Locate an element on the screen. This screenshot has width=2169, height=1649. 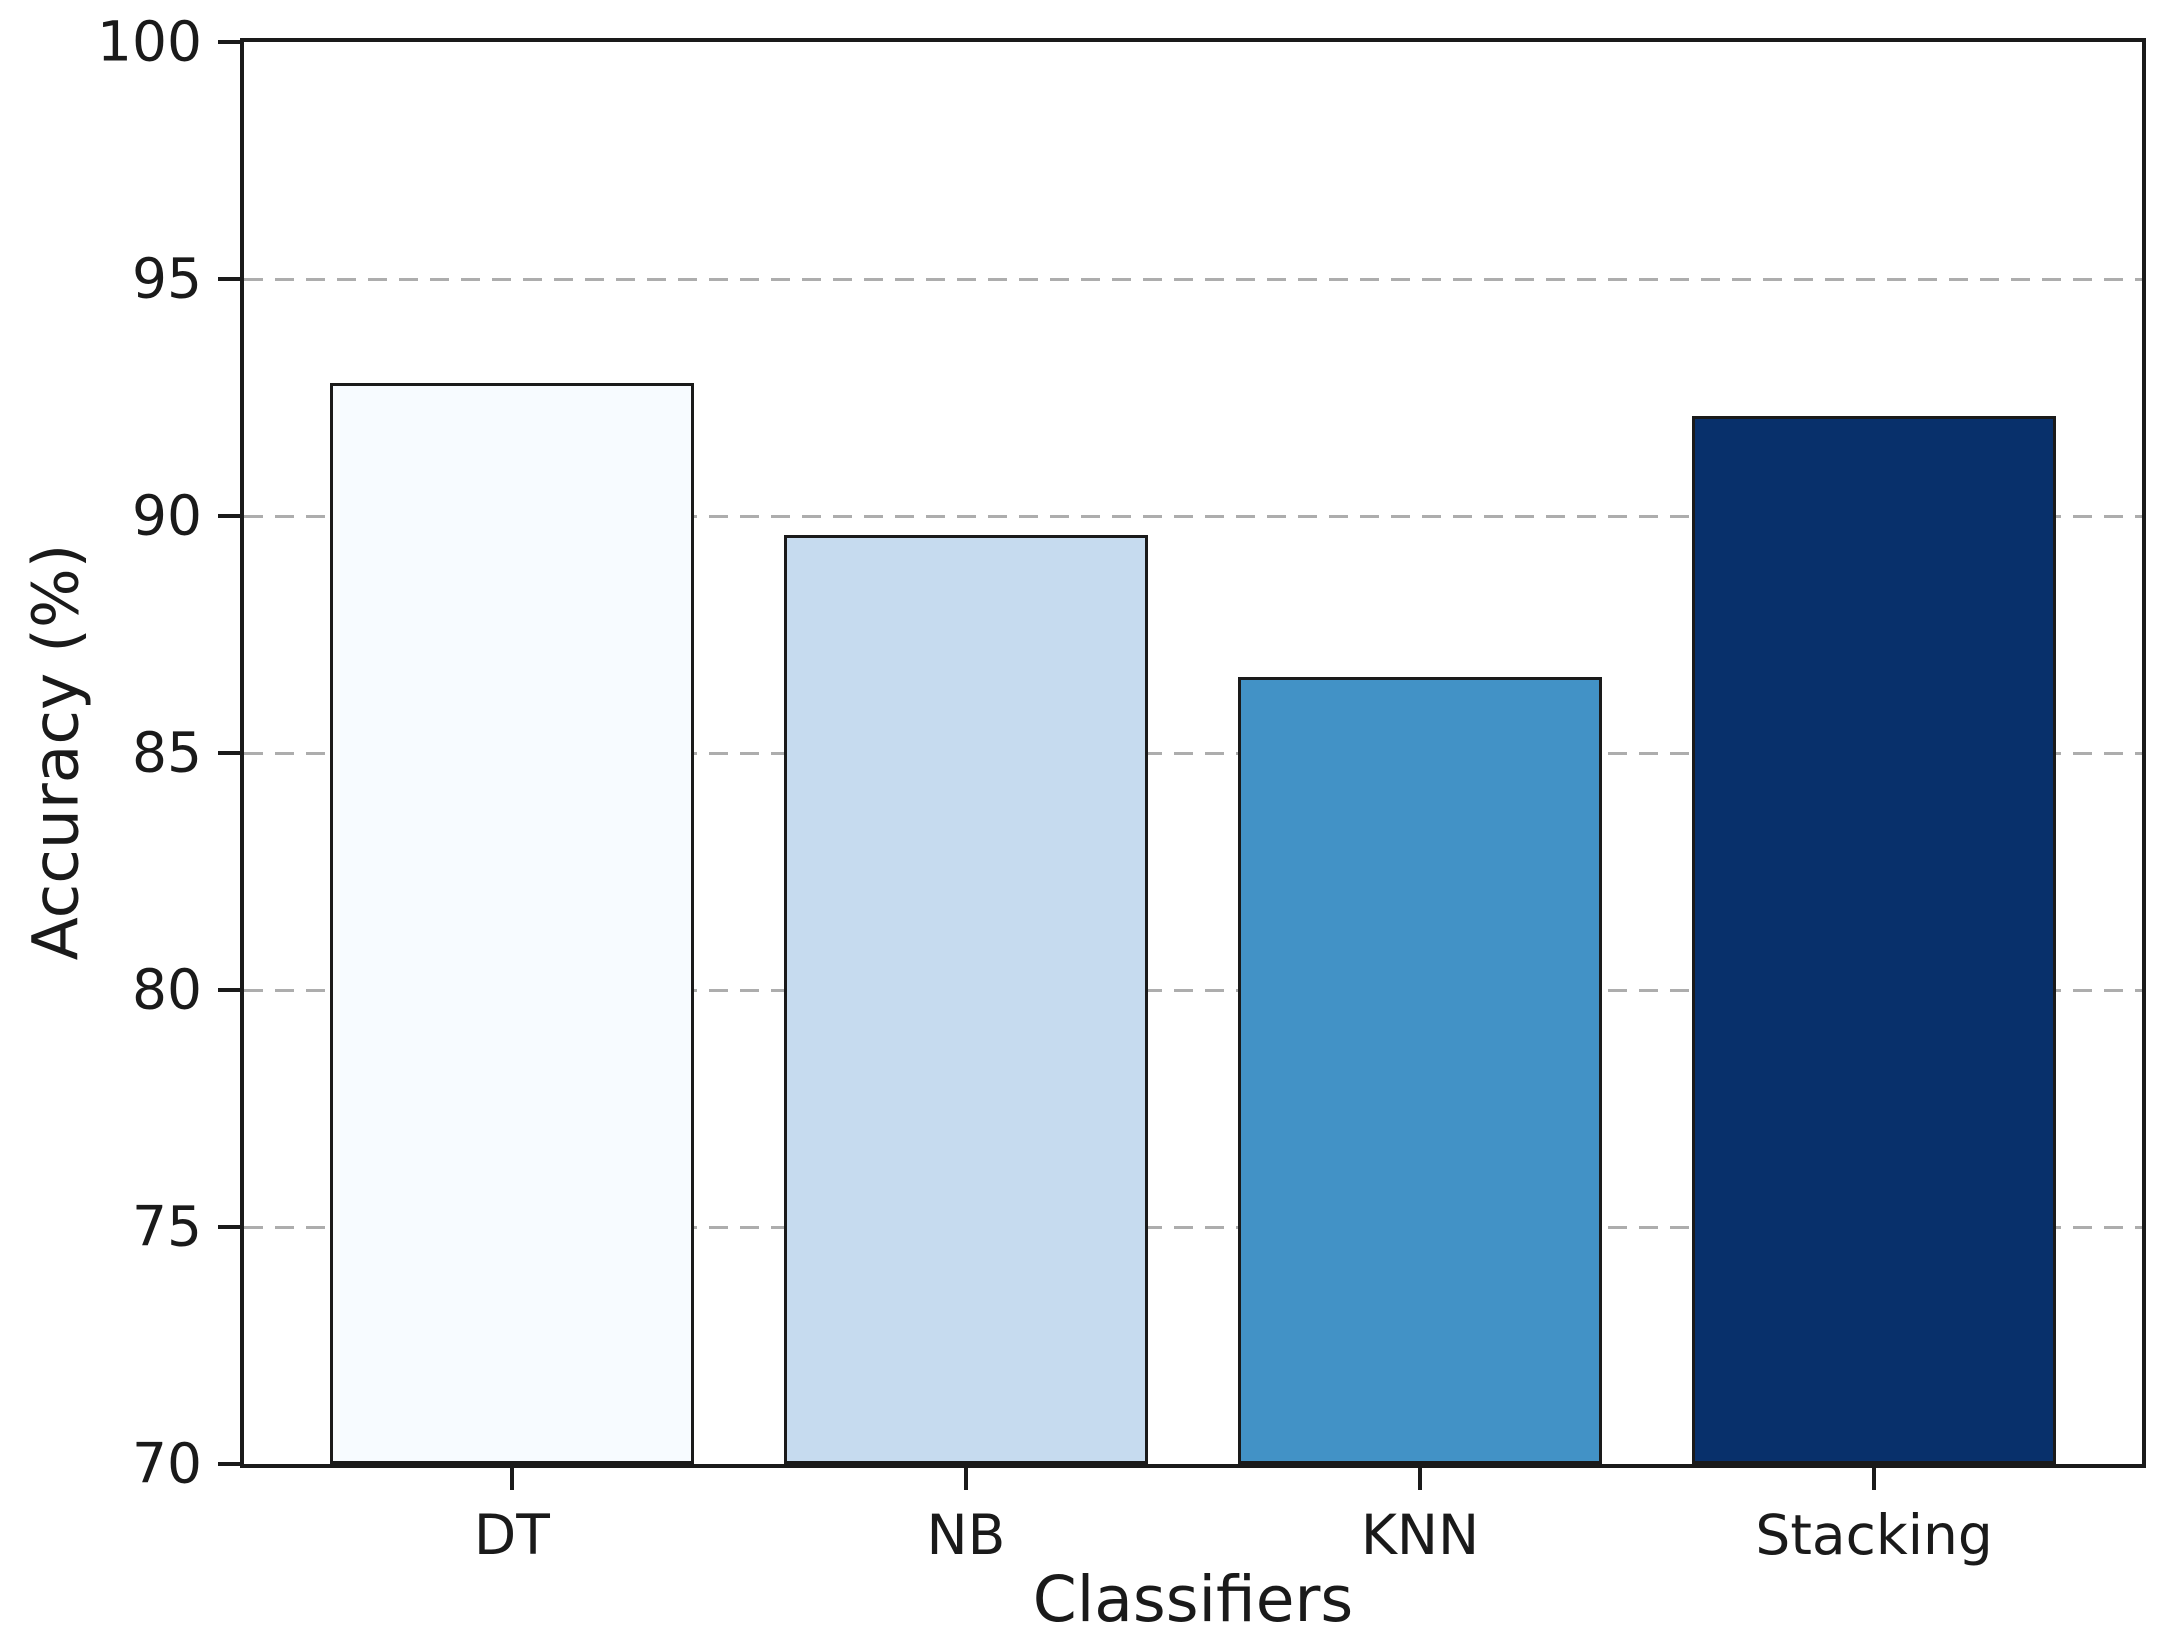
x-tick-stacking is located at coordinates (1874, 1479).